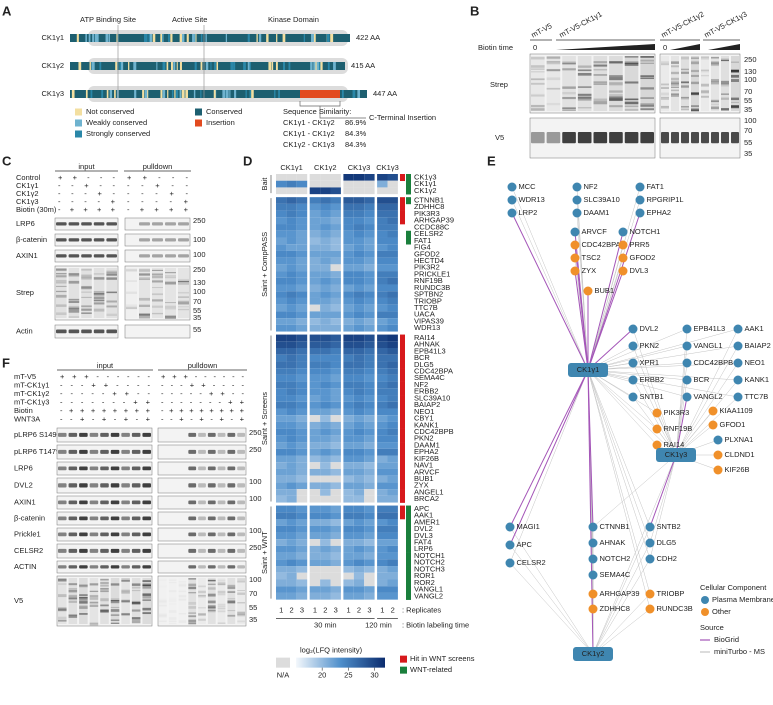 The width and height of the screenshot is (773, 705). Describe the element at coordinates (218, 94) in the screenshot. I see `protein-bar` at that location.